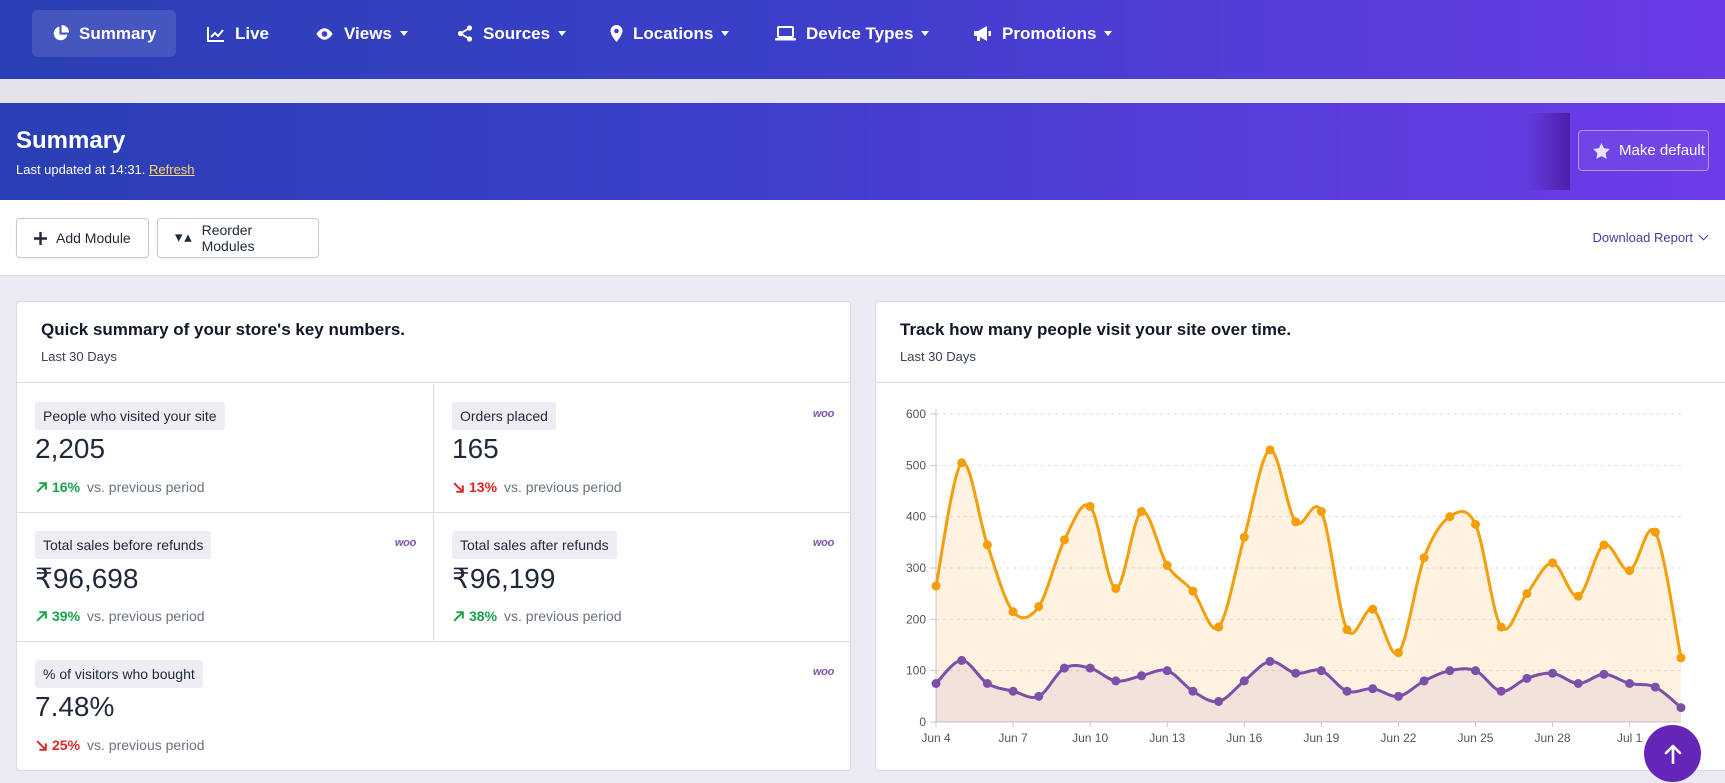 This screenshot has width=1725, height=783. Describe the element at coordinates (66, 745) in the screenshot. I see `metric-delta-percent: 25%` at that location.